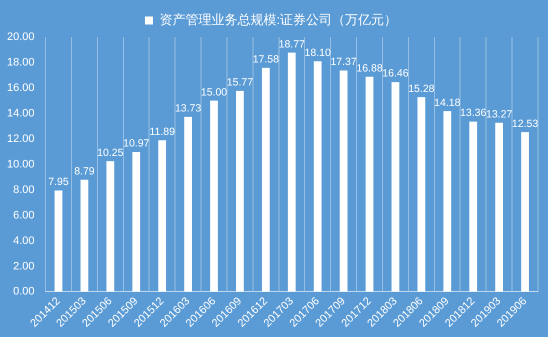 This screenshot has width=548, height=337. Describe the element at coordinates (24, 215) in the screenshot. I see `y-tick-label: 6.00` at that location.